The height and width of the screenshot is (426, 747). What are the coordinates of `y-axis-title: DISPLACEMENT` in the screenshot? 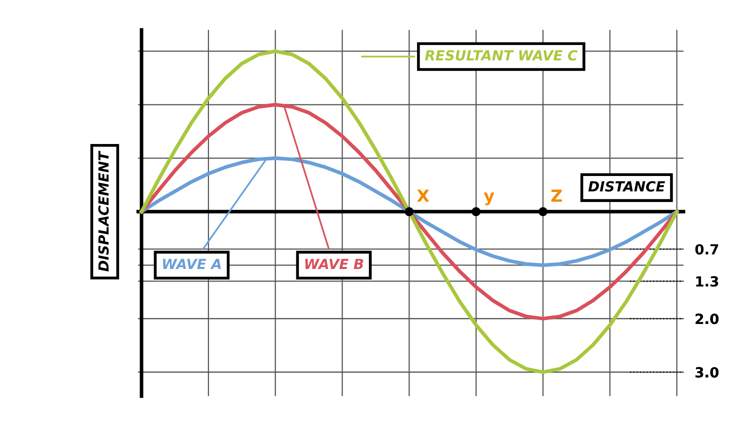 It's located at (103, 211).